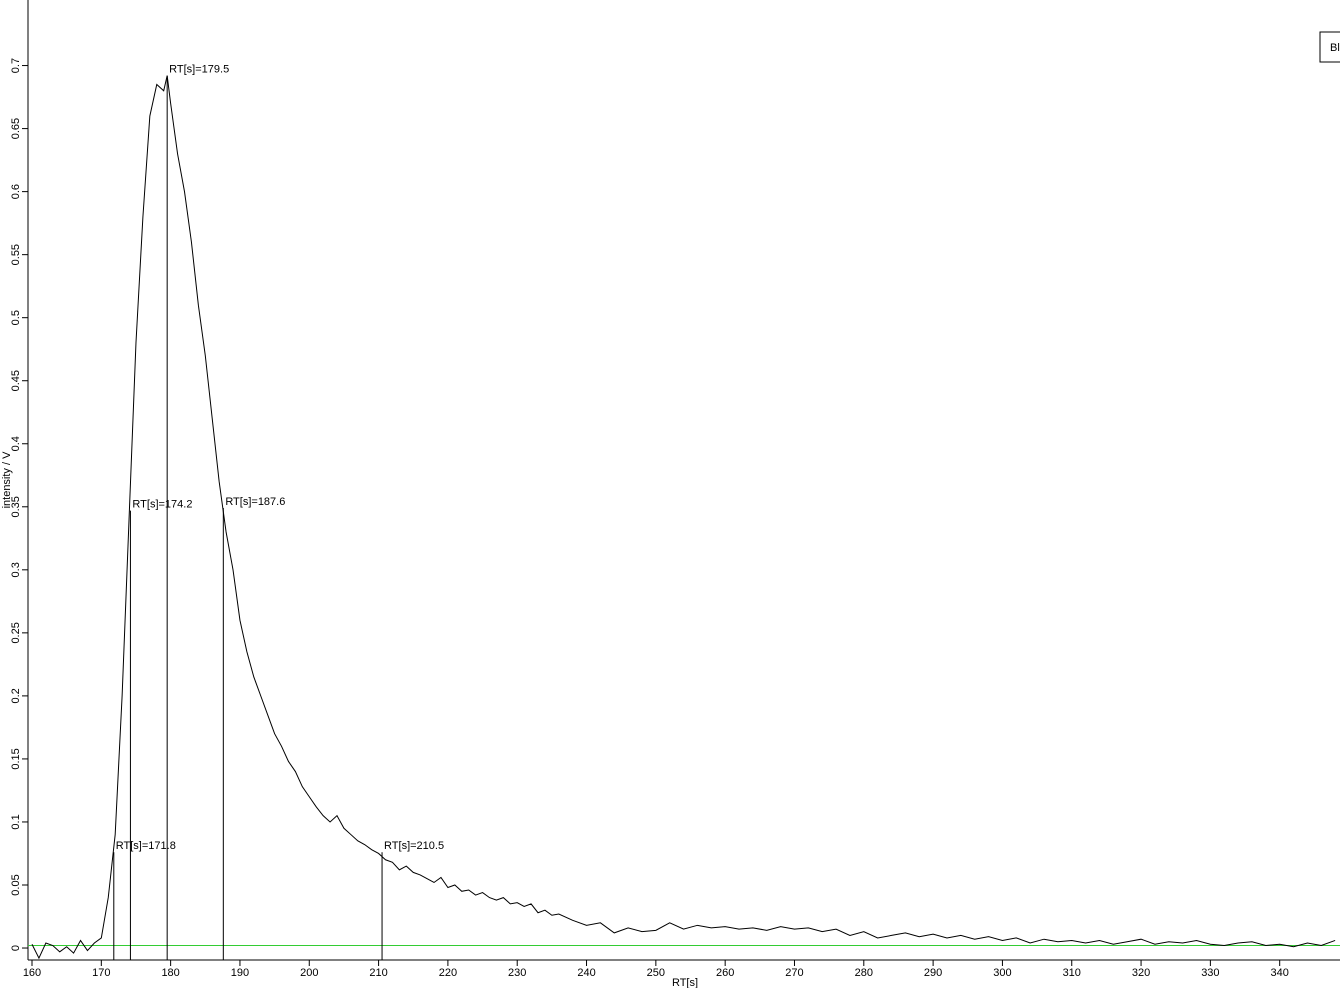  I want to click on y-tick-label: 0.3, so click(16, 569).